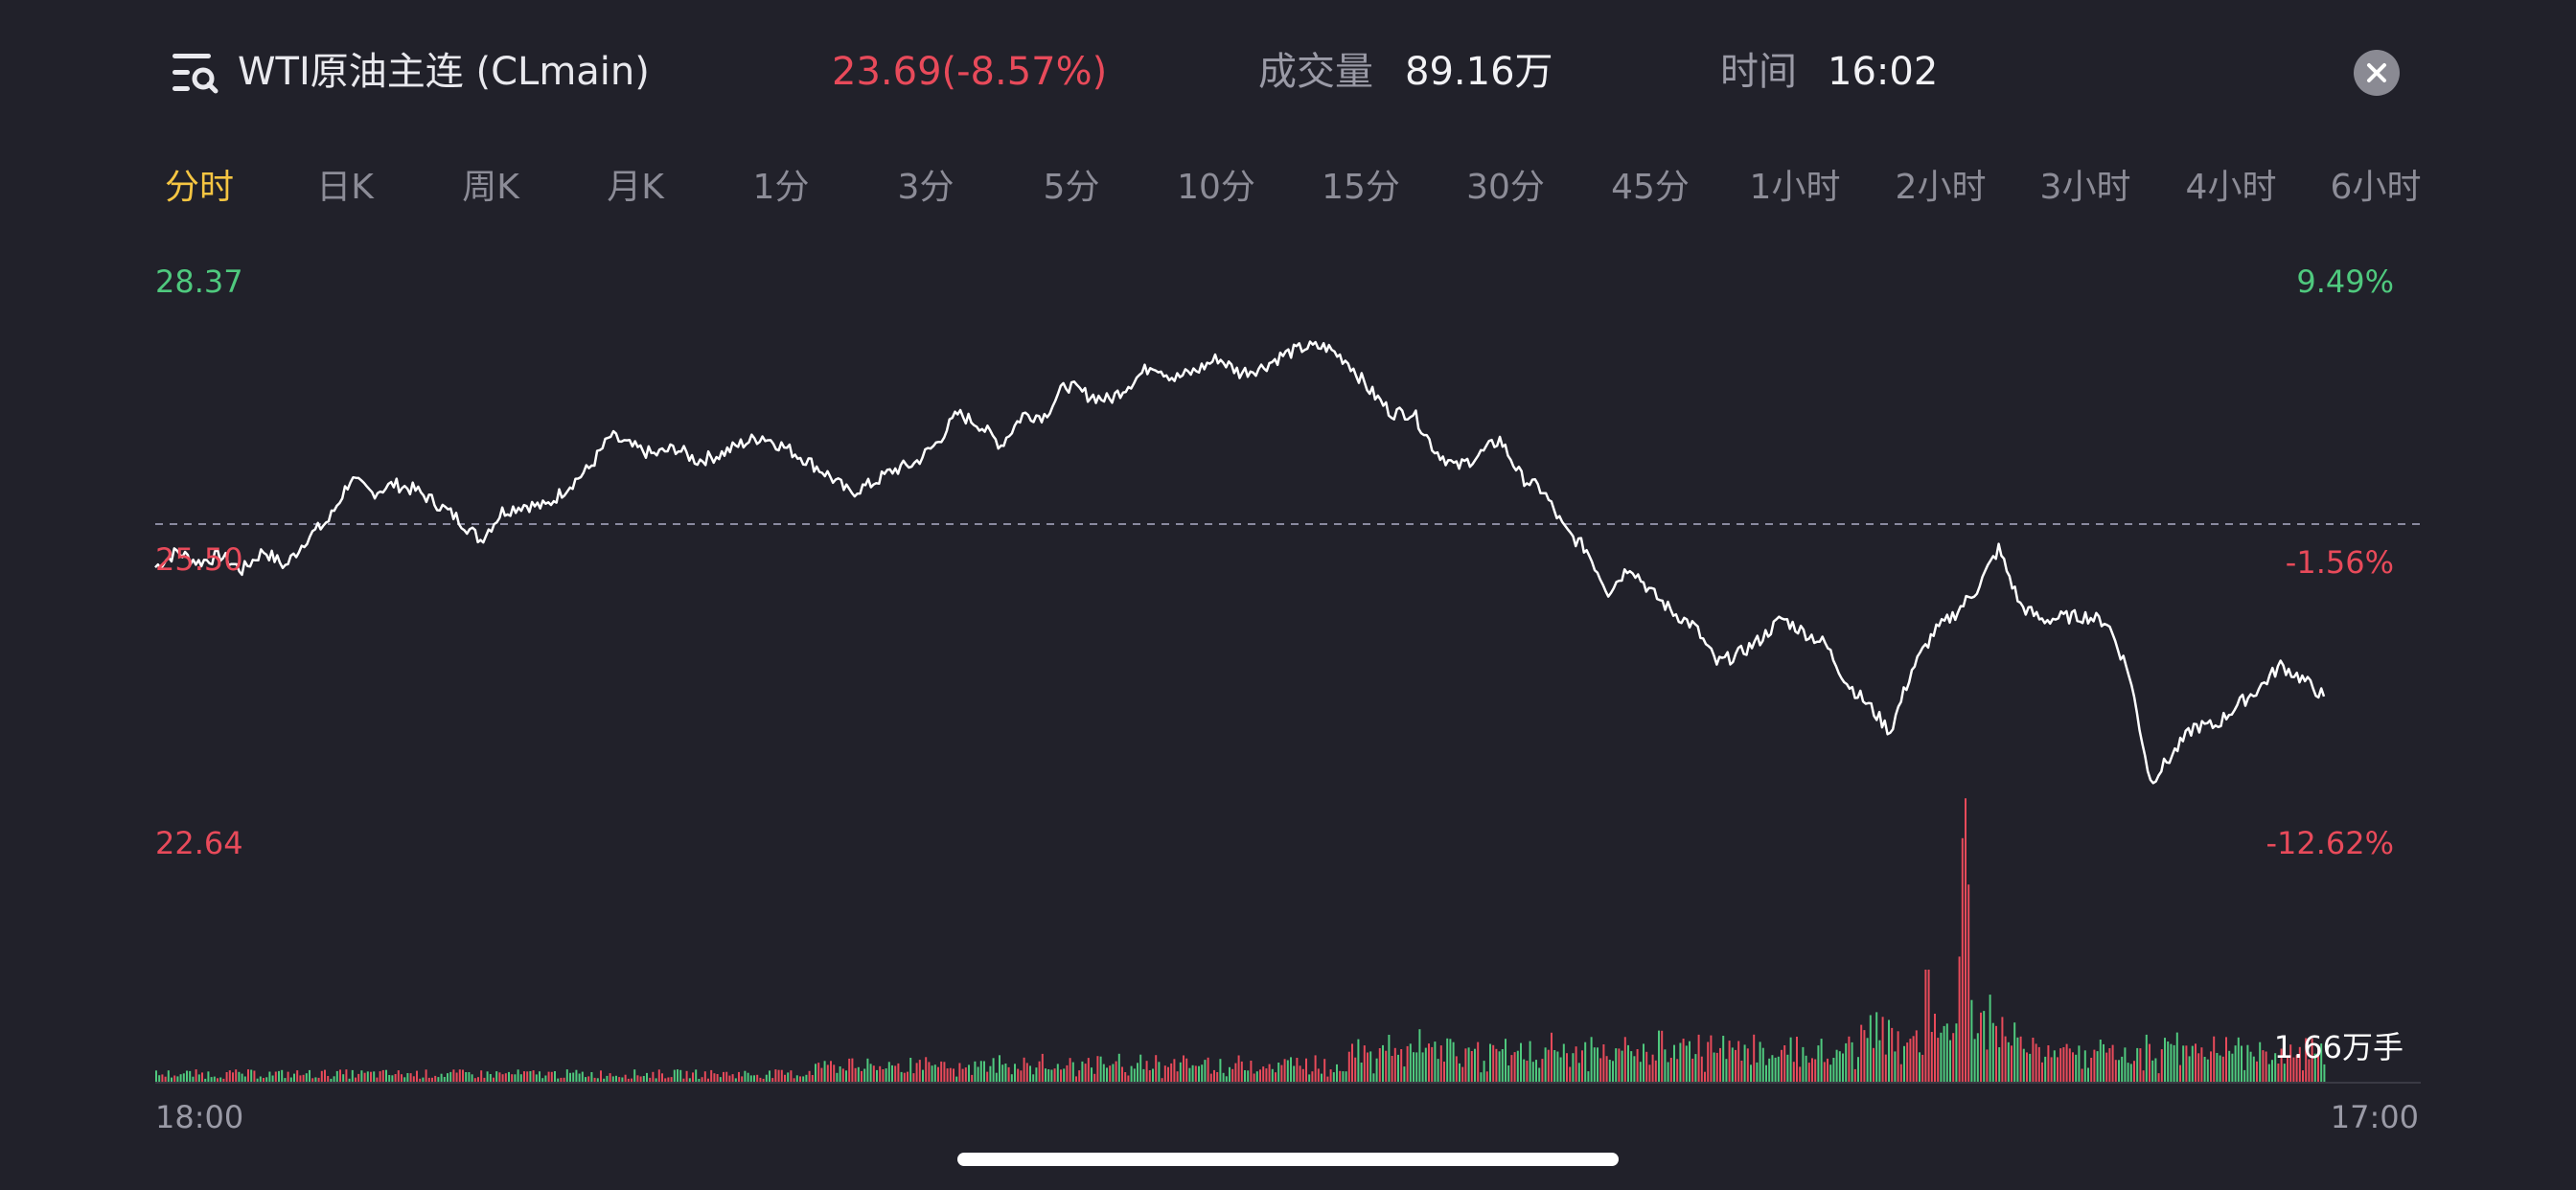 The height and width of the screenshot is (1190, 2576). What do you see at coordinates (1361, 187) in the screenshot?
I see `tab-8: 15分` at bounding box center [1361, 187].